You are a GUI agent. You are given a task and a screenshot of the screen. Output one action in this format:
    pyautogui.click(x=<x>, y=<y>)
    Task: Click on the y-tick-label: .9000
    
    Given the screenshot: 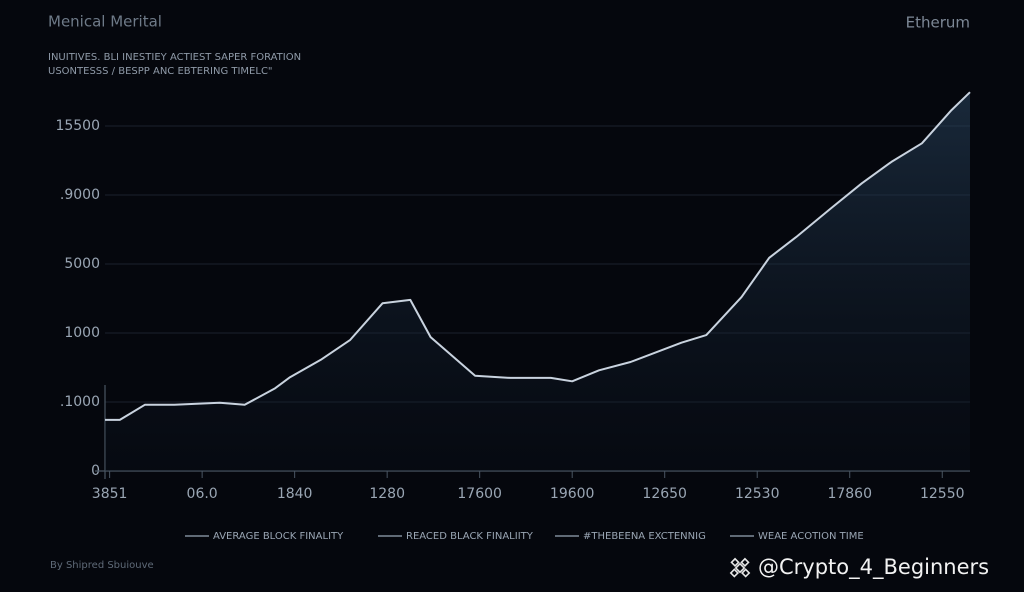 What is the action you would take?
    pyautogui.click(x=80, y=195)
    